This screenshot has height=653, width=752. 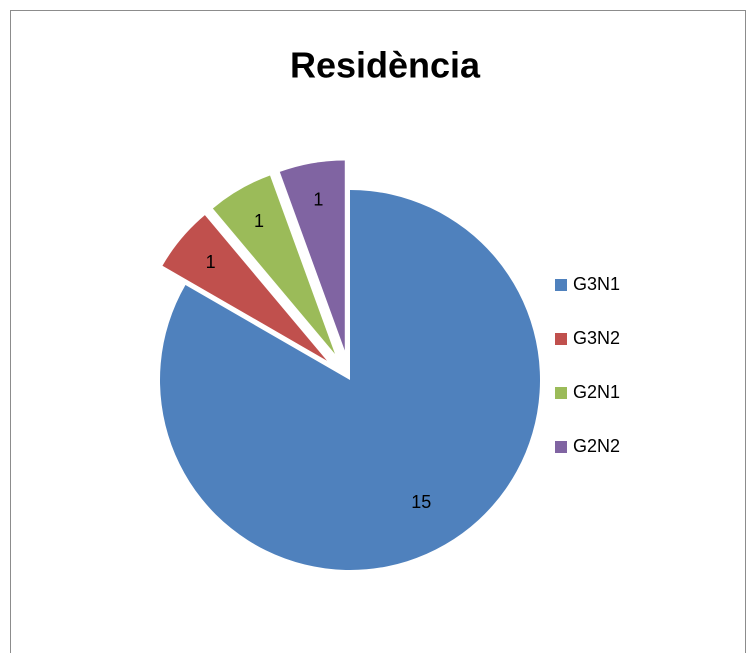 I want to click on chart-title: Residència, so click(x=385, y=65).